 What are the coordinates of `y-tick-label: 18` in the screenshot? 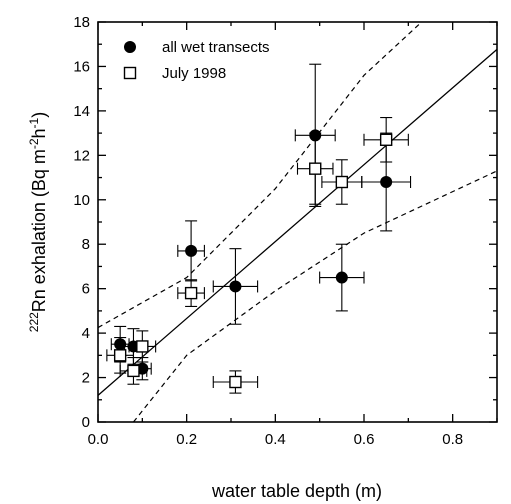 It's located at (81, 22).